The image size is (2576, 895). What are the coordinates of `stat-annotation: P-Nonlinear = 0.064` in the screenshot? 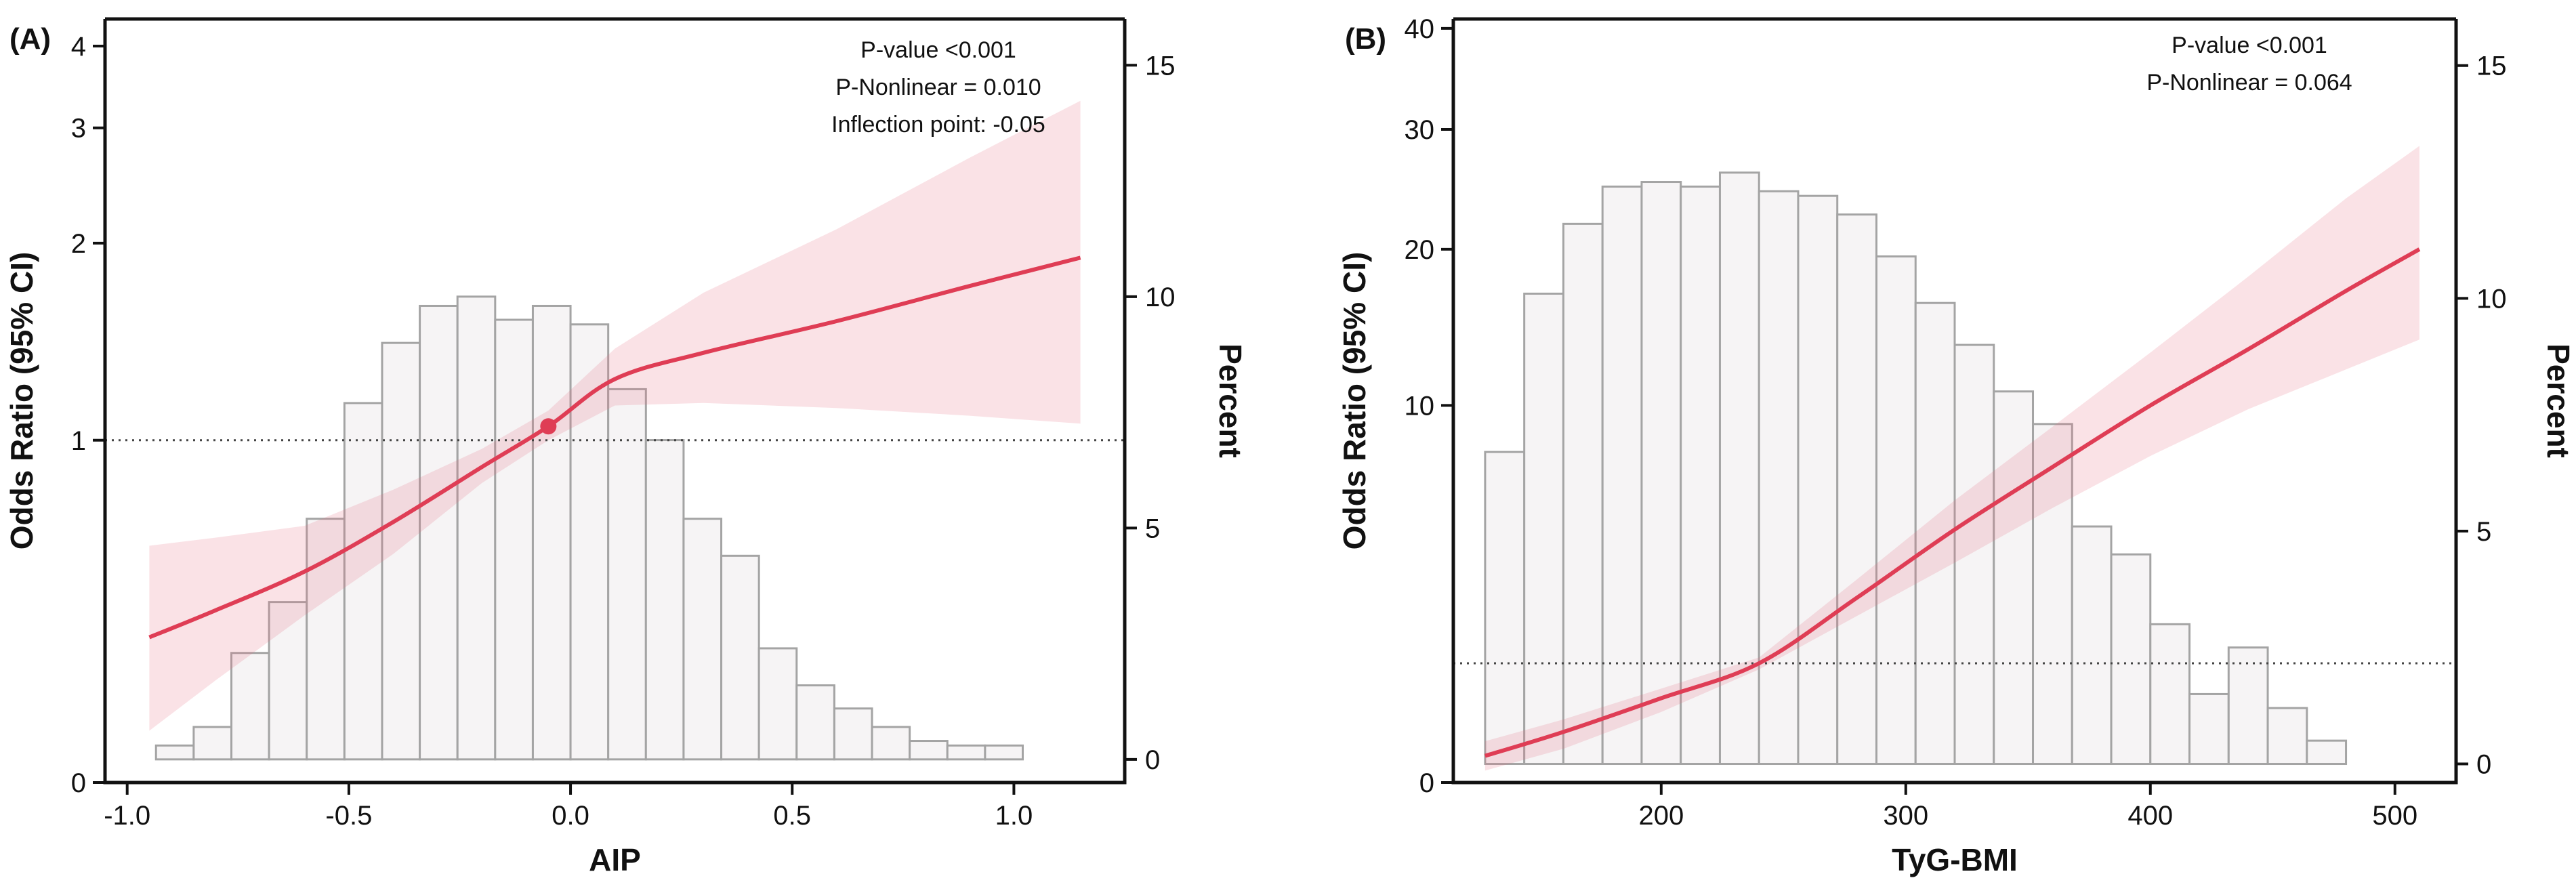 It's located at (2249, 83).